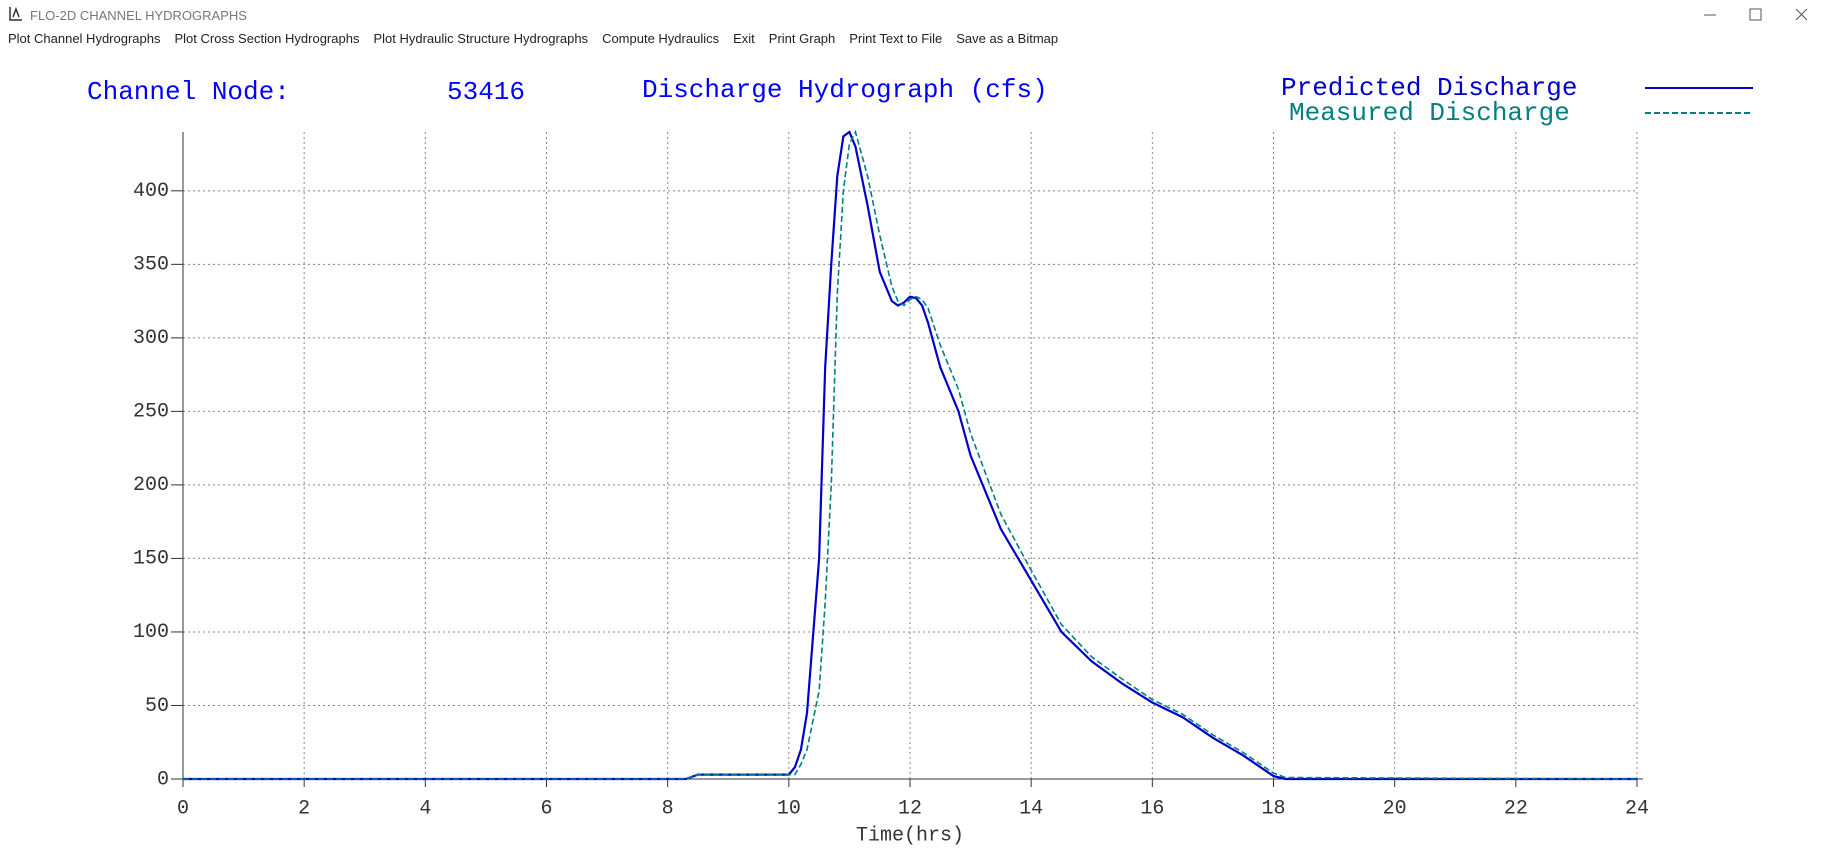 This screenshot has height=862, width=1826. I want to click on legend-label: Measured Discharge, so click(1429, 113).